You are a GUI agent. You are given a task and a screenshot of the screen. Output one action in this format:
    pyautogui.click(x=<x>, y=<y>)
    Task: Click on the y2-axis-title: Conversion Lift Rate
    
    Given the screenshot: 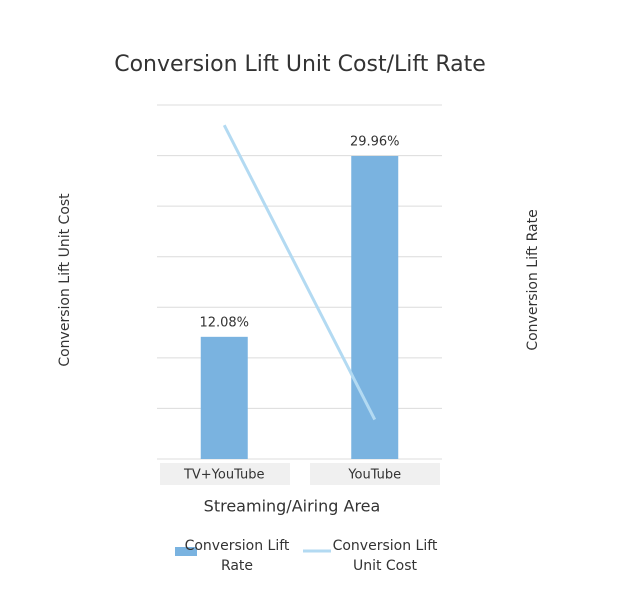 What is the action you would take?
    pyautogui.click(x=533, y=279)
    